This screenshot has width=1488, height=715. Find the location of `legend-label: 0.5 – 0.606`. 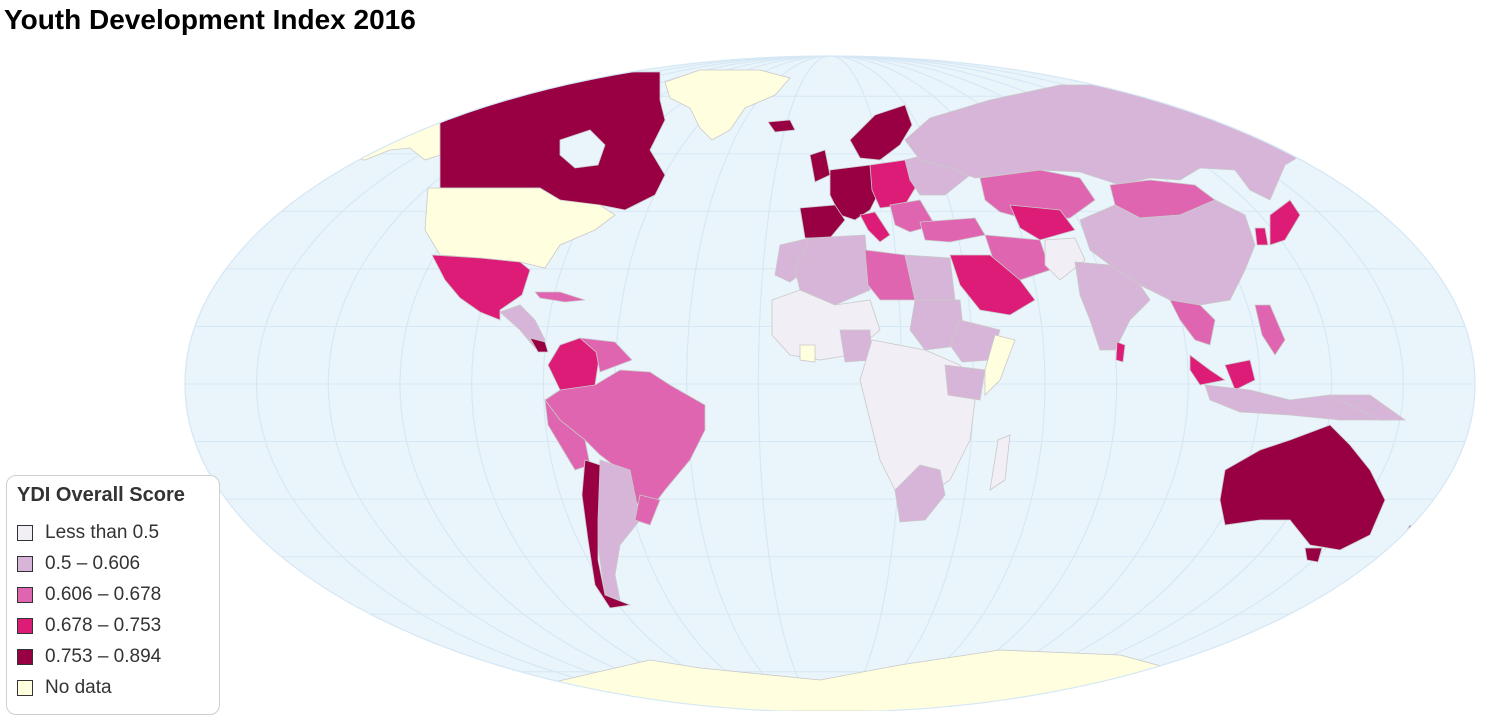

legend-label: 0.5 – 0.606 is located at coordinates (93, 563).